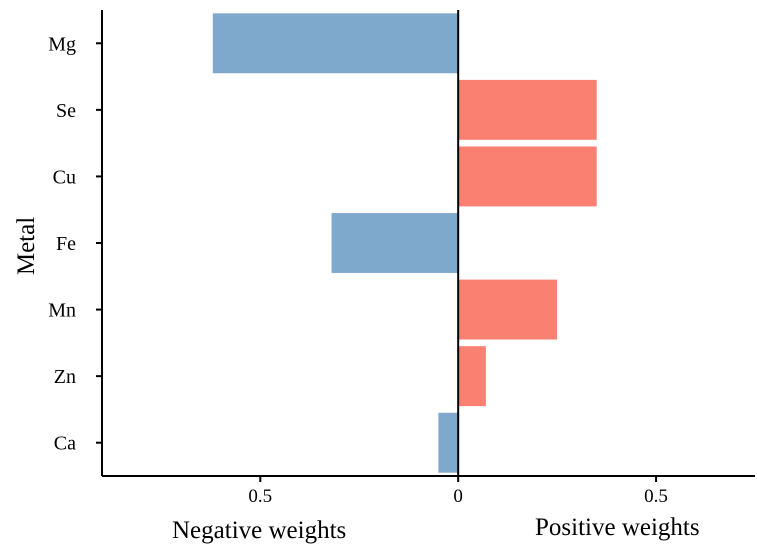 This screenshot has height=547, width=757. What do you see at coordinates (472, 376) in the screenshot?
I see `bar-zn` at bounding box center [472, 376].